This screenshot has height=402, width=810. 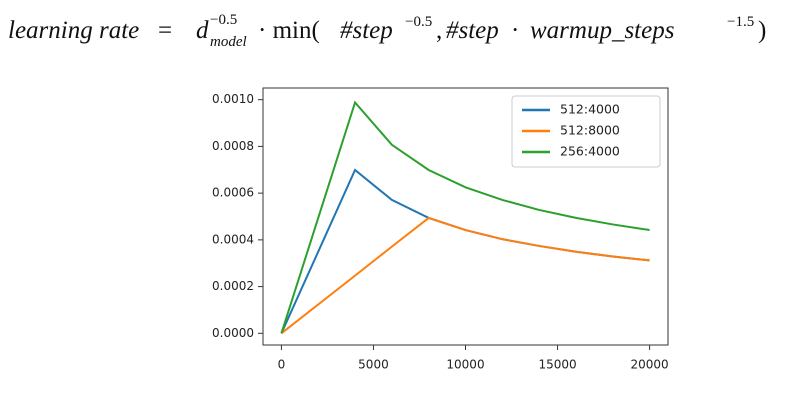 What do you see at coordinates (465, 365) in the screenshot?
I see `x-tick-label: 10000` at bounding box center [465, 365].